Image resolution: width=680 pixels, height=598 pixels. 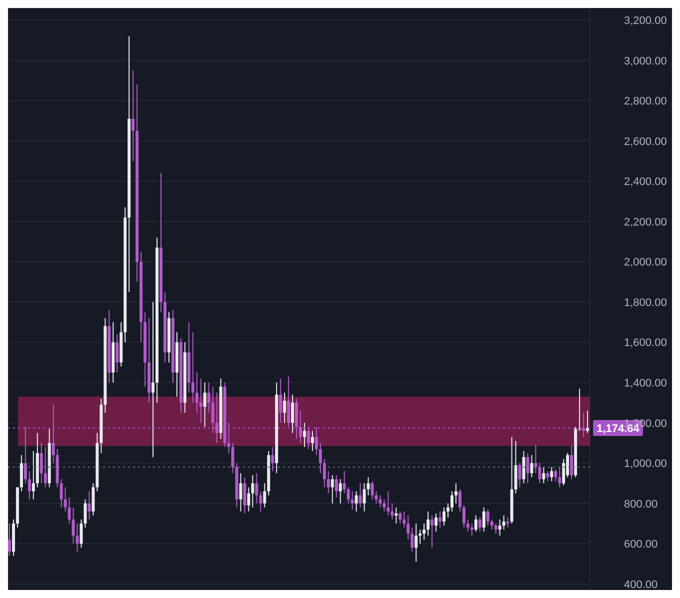 What do you see at coordinates (641, 584) in the screenshot?
I see `y-tick-label: 400.00` at bounding box center [641, 584].